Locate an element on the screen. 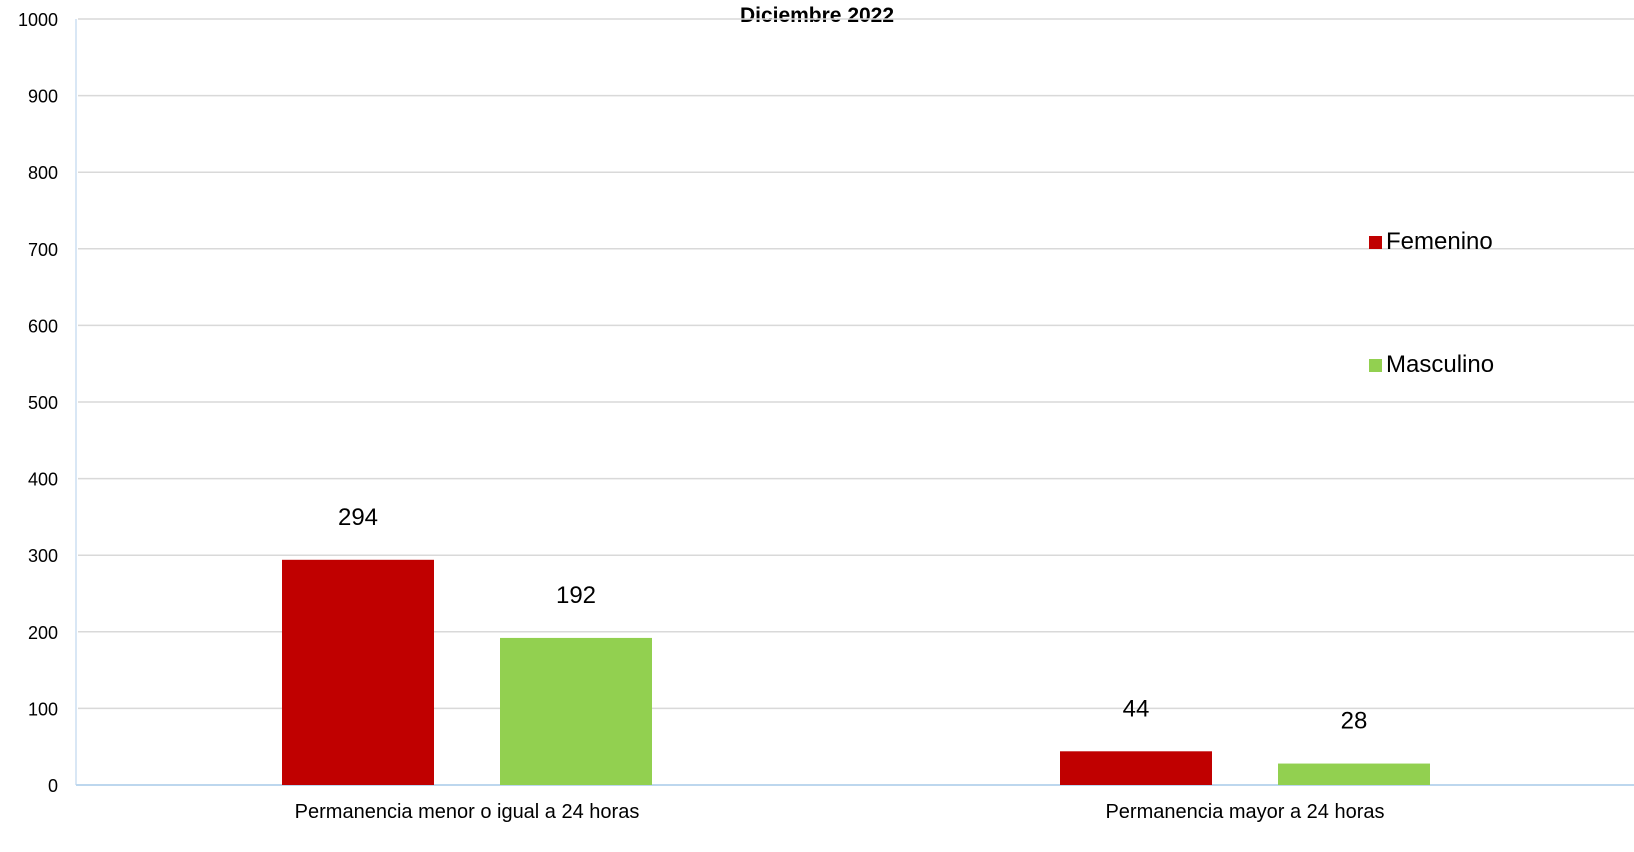  y-tick-label: 600 is located at coordinates (43, 326).